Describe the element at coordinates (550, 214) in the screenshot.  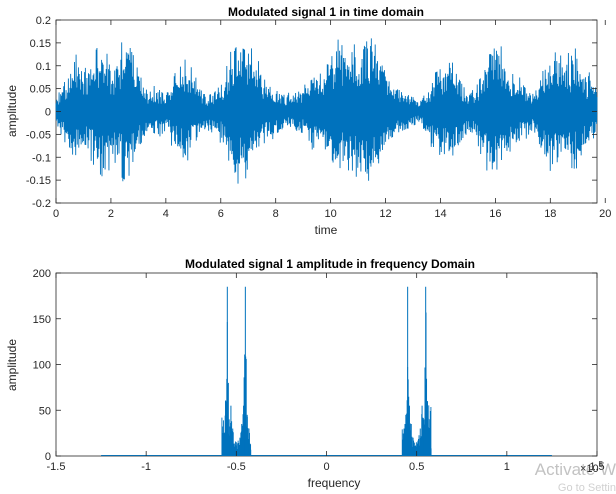
I see `x-tick-label: 18` at that location.